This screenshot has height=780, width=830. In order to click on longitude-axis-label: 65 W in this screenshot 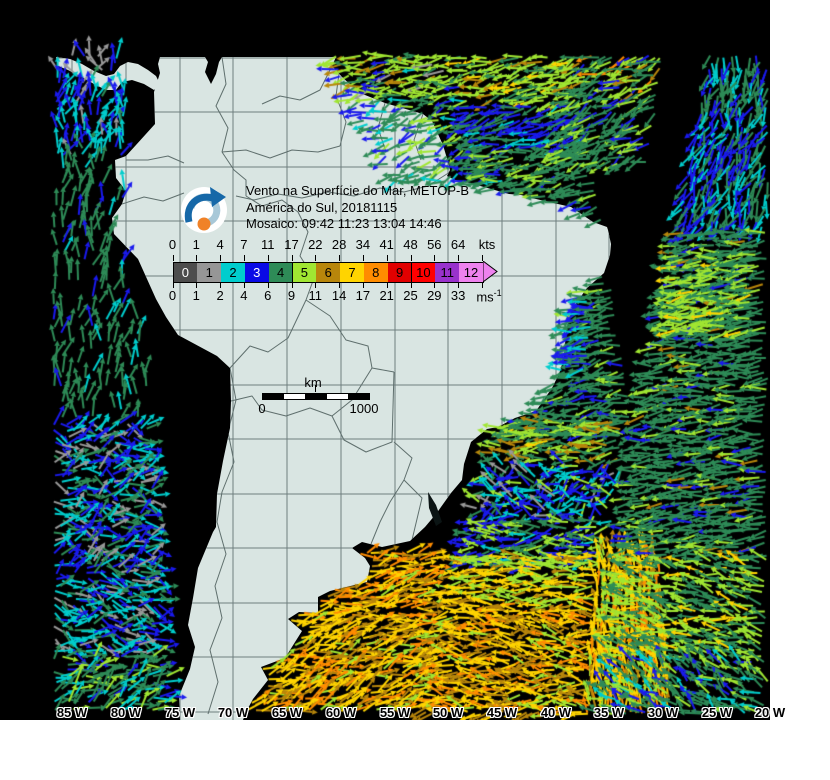, I will do `click(287, 712)`.